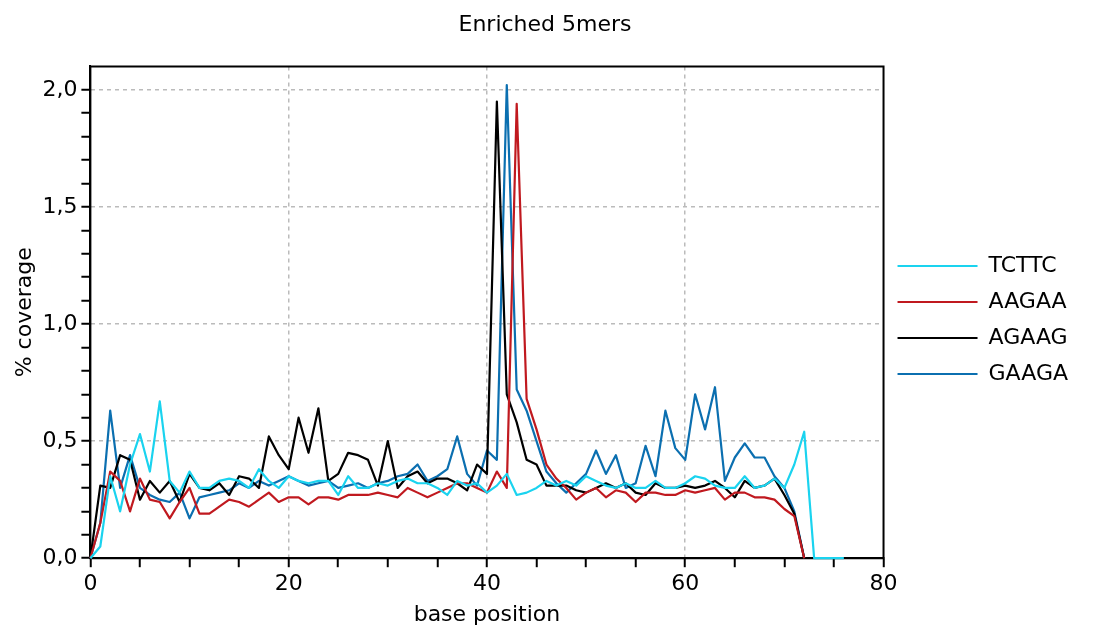 The image size is (1096, 639). Describe the element at coordinates (883, 583) in the screenshot. I see `x-tick-label: 80` at that location.